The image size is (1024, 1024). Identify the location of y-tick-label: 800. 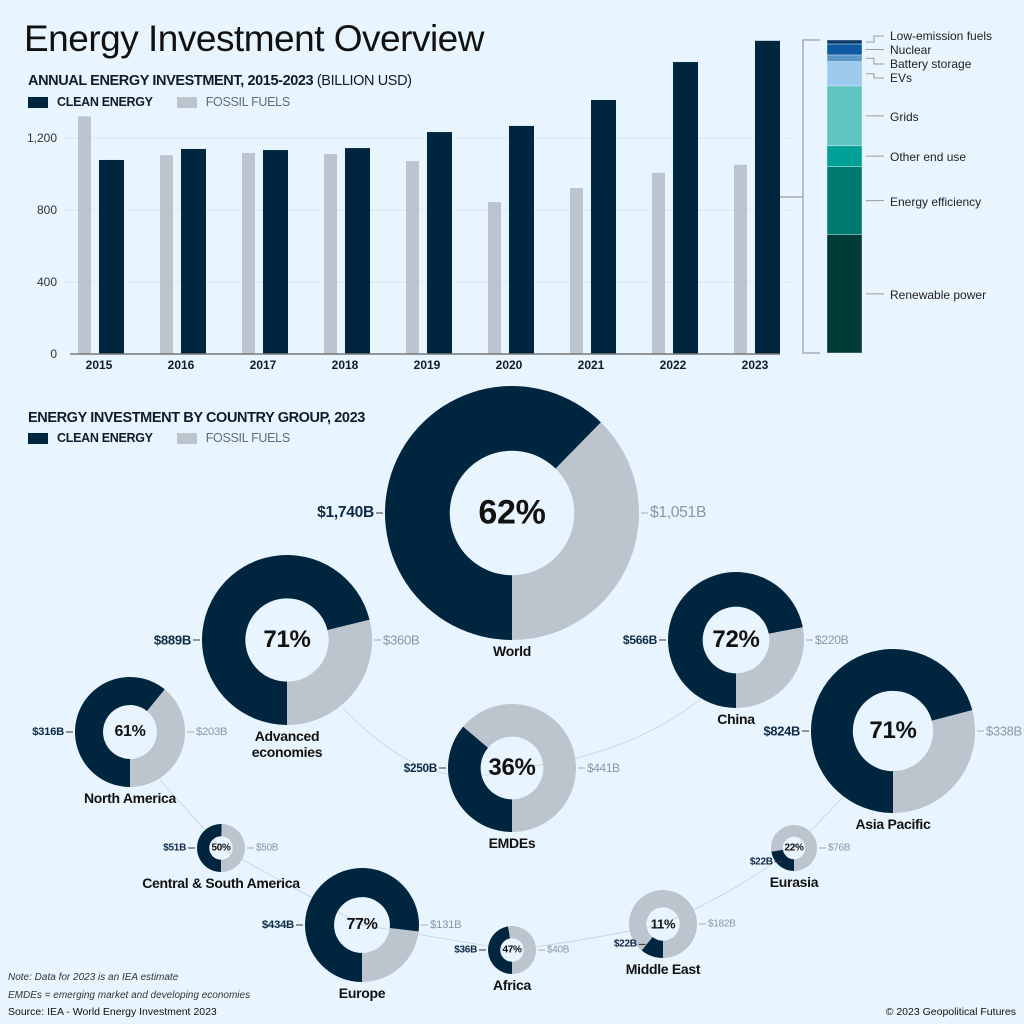
(46, 210).